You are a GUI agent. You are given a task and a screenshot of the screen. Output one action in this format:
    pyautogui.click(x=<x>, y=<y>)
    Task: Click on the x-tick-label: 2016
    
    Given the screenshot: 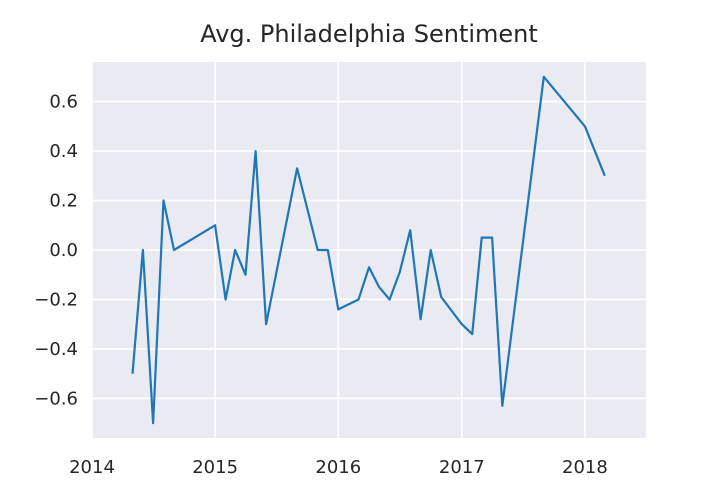 What is the action you would take?
    pyautogui.click(x=338, y=467)
    